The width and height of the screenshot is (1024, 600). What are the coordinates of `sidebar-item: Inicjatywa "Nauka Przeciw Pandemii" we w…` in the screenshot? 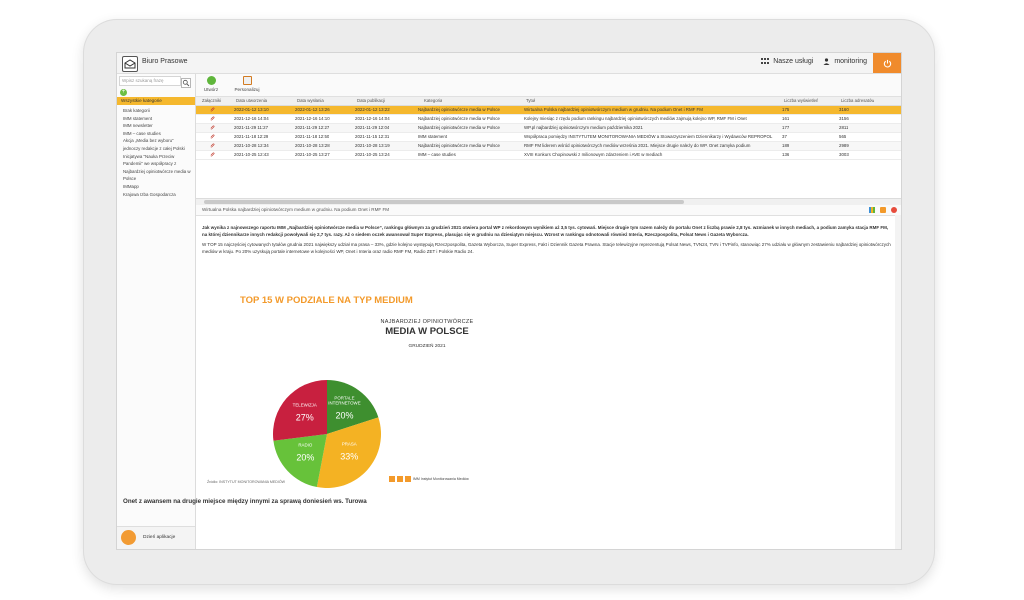 It's located at (157, 167).